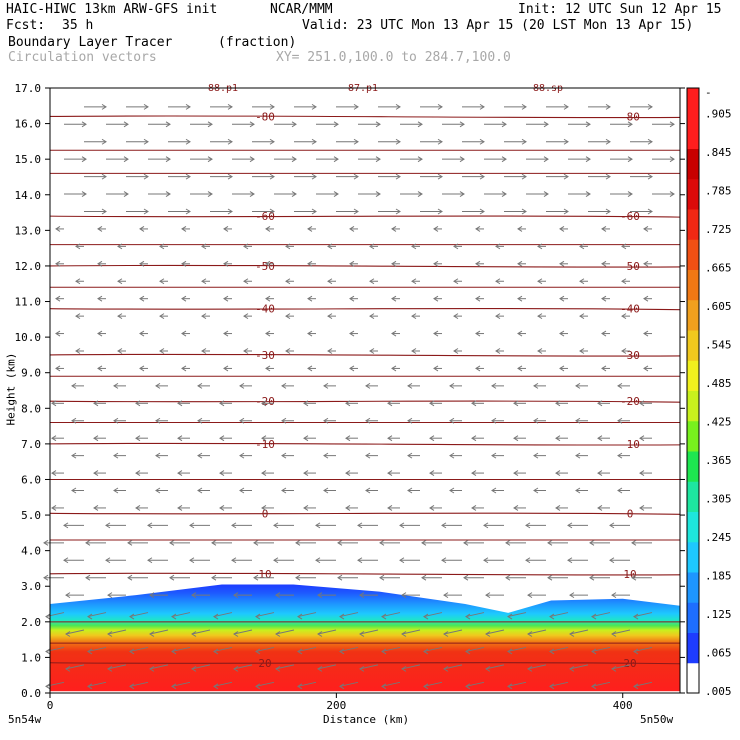 Image resolution: width=740 pixels, height=740 pixels. I want to click on field-name: Boundary Layer Tracer, so click(90, 42).